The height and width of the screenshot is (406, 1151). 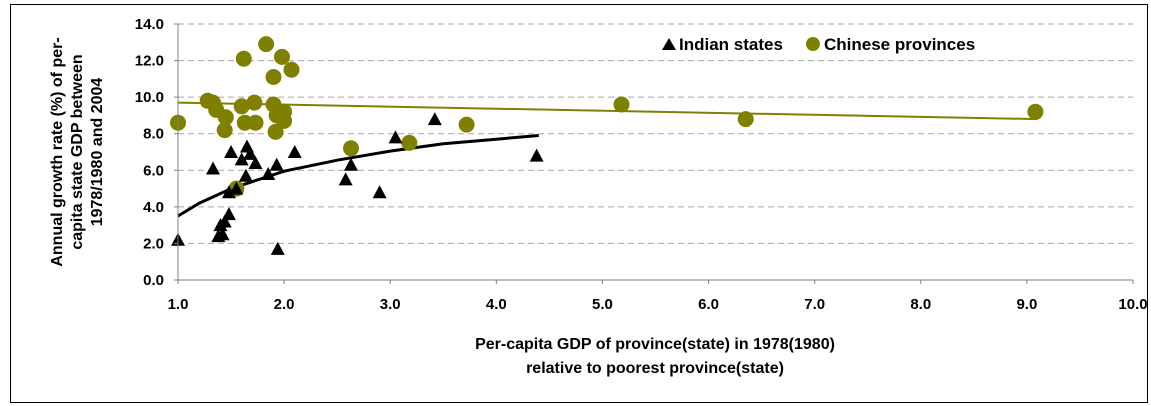 What do you see at coordinates (602, 304) in the screenshot?
I see `x-tick-label: 5.0` at bounding box center [602, 304].